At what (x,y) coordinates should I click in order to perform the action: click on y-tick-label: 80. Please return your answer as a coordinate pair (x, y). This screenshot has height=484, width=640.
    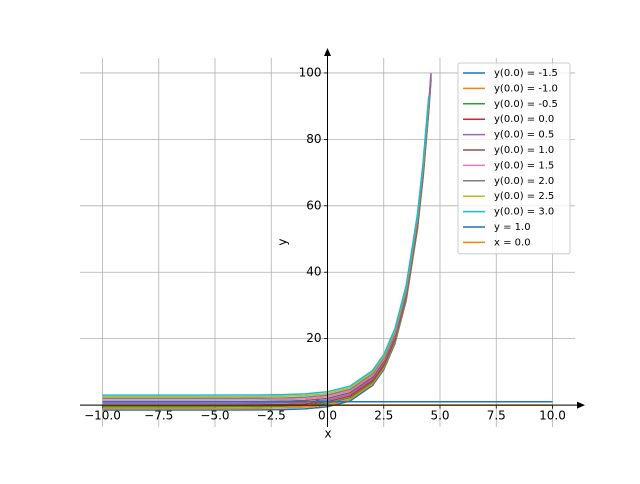
    Looking at the image, I should click on (313, 139).